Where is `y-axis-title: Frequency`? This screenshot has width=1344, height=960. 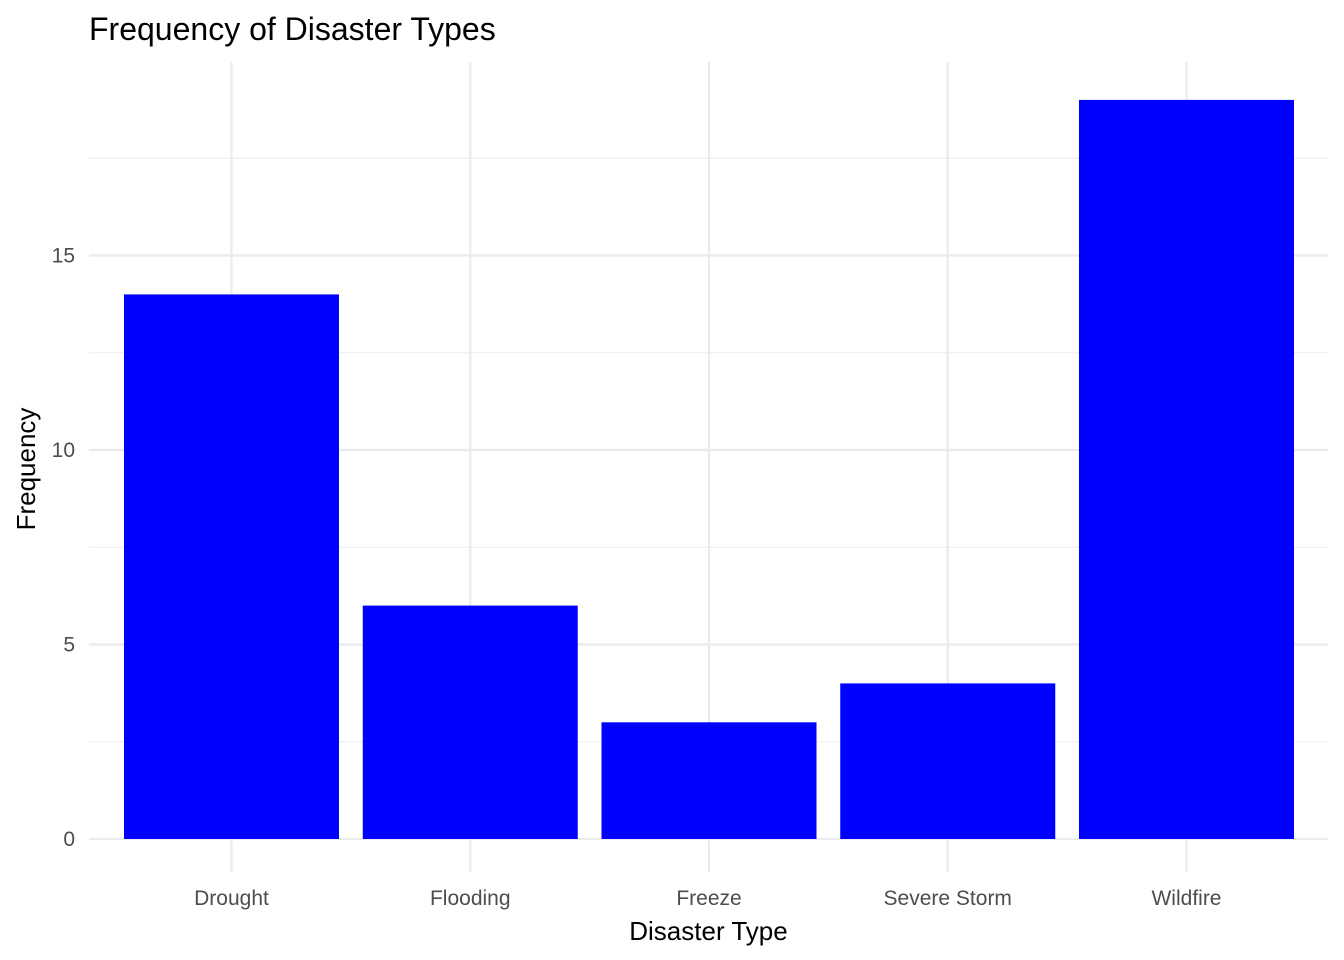 y-axis-title: Frequency is located at coordinates (26, 469).